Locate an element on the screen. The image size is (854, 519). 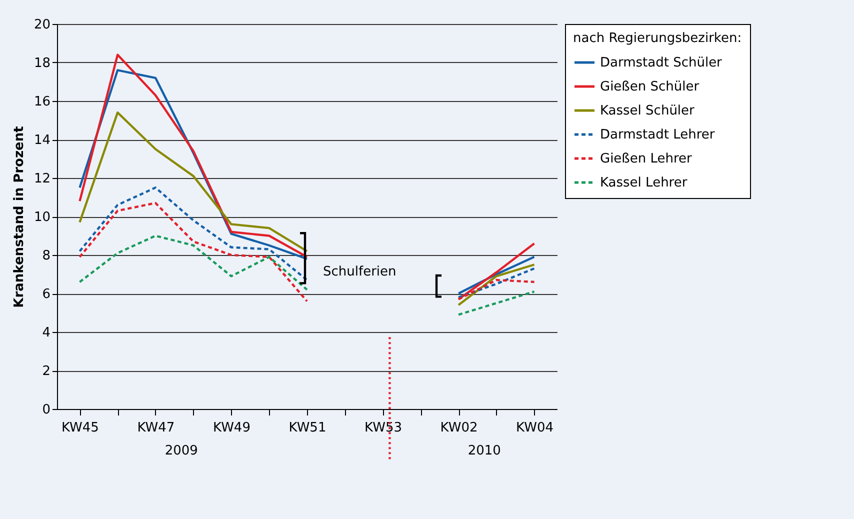
y-tick-label: 6 is located at coordinates (46, 294).